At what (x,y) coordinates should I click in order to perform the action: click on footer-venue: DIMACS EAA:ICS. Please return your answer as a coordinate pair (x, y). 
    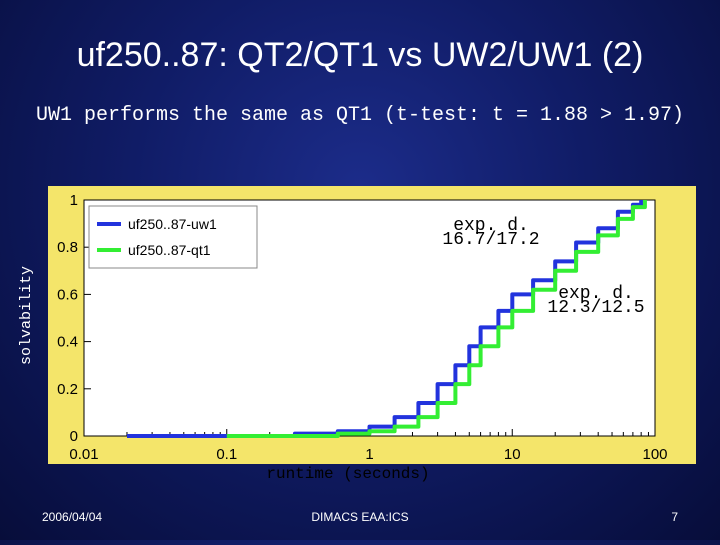
    Looking at the image, I should click on (360, 517).